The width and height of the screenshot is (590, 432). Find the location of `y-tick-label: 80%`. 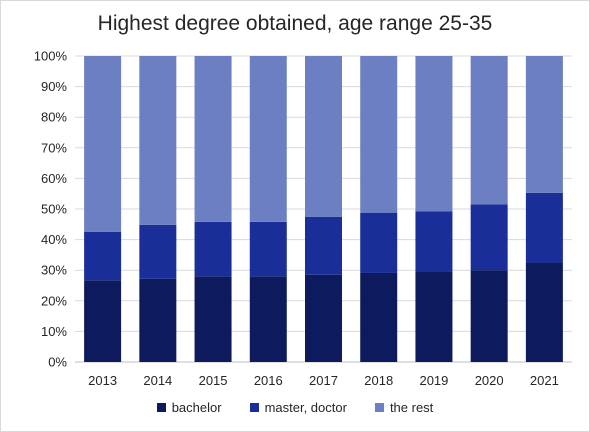

y-tick-label: 80% is located at coordinates (54, 117).